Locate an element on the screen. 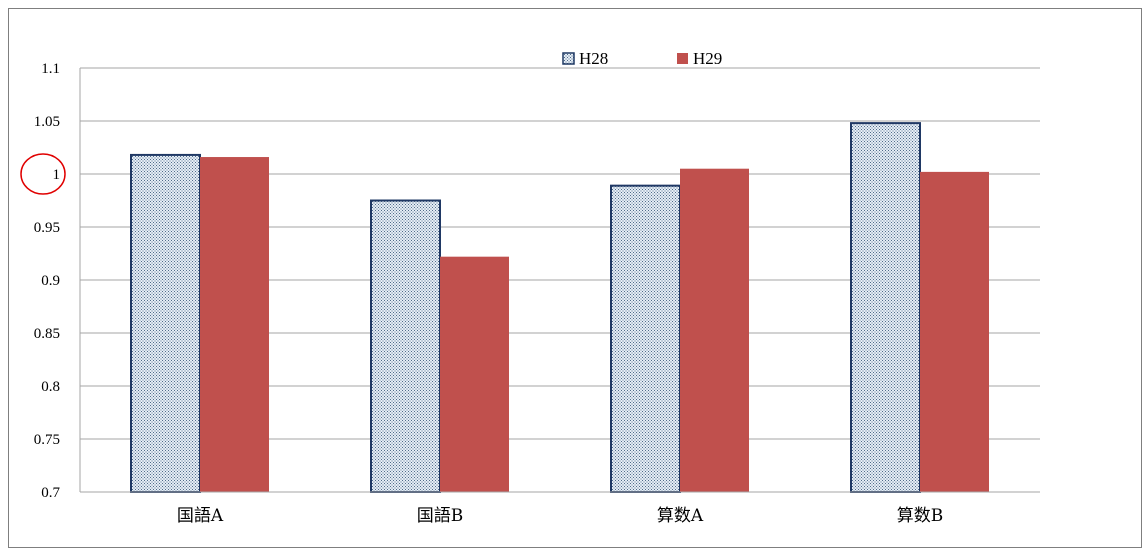  x-tick-label: 算数B is located at coordinates (920, 515).